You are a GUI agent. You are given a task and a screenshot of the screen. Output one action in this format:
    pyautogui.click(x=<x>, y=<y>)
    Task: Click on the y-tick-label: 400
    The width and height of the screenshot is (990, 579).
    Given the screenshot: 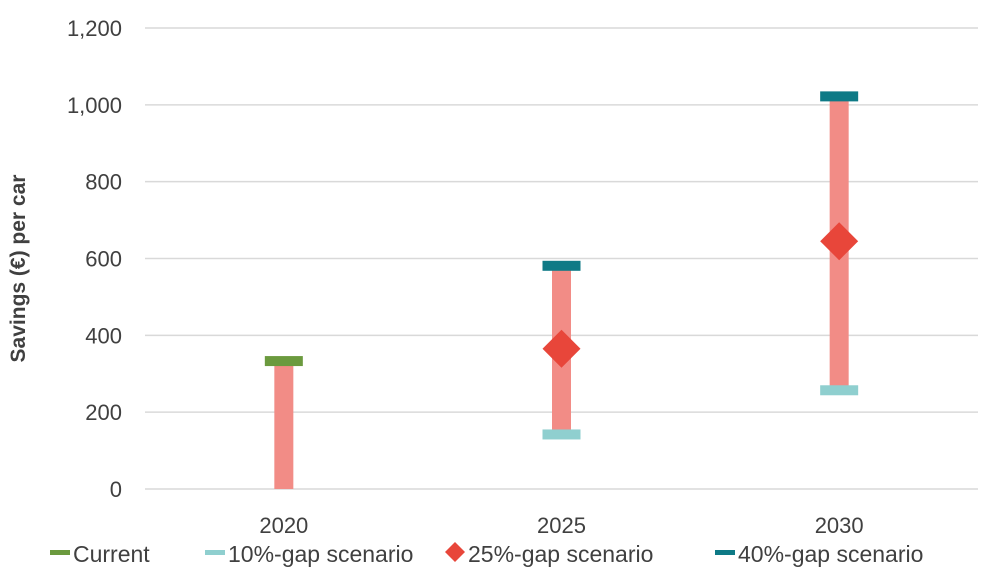 What is the action you would take?
    pyautogui.click(x=103, y=335)
    